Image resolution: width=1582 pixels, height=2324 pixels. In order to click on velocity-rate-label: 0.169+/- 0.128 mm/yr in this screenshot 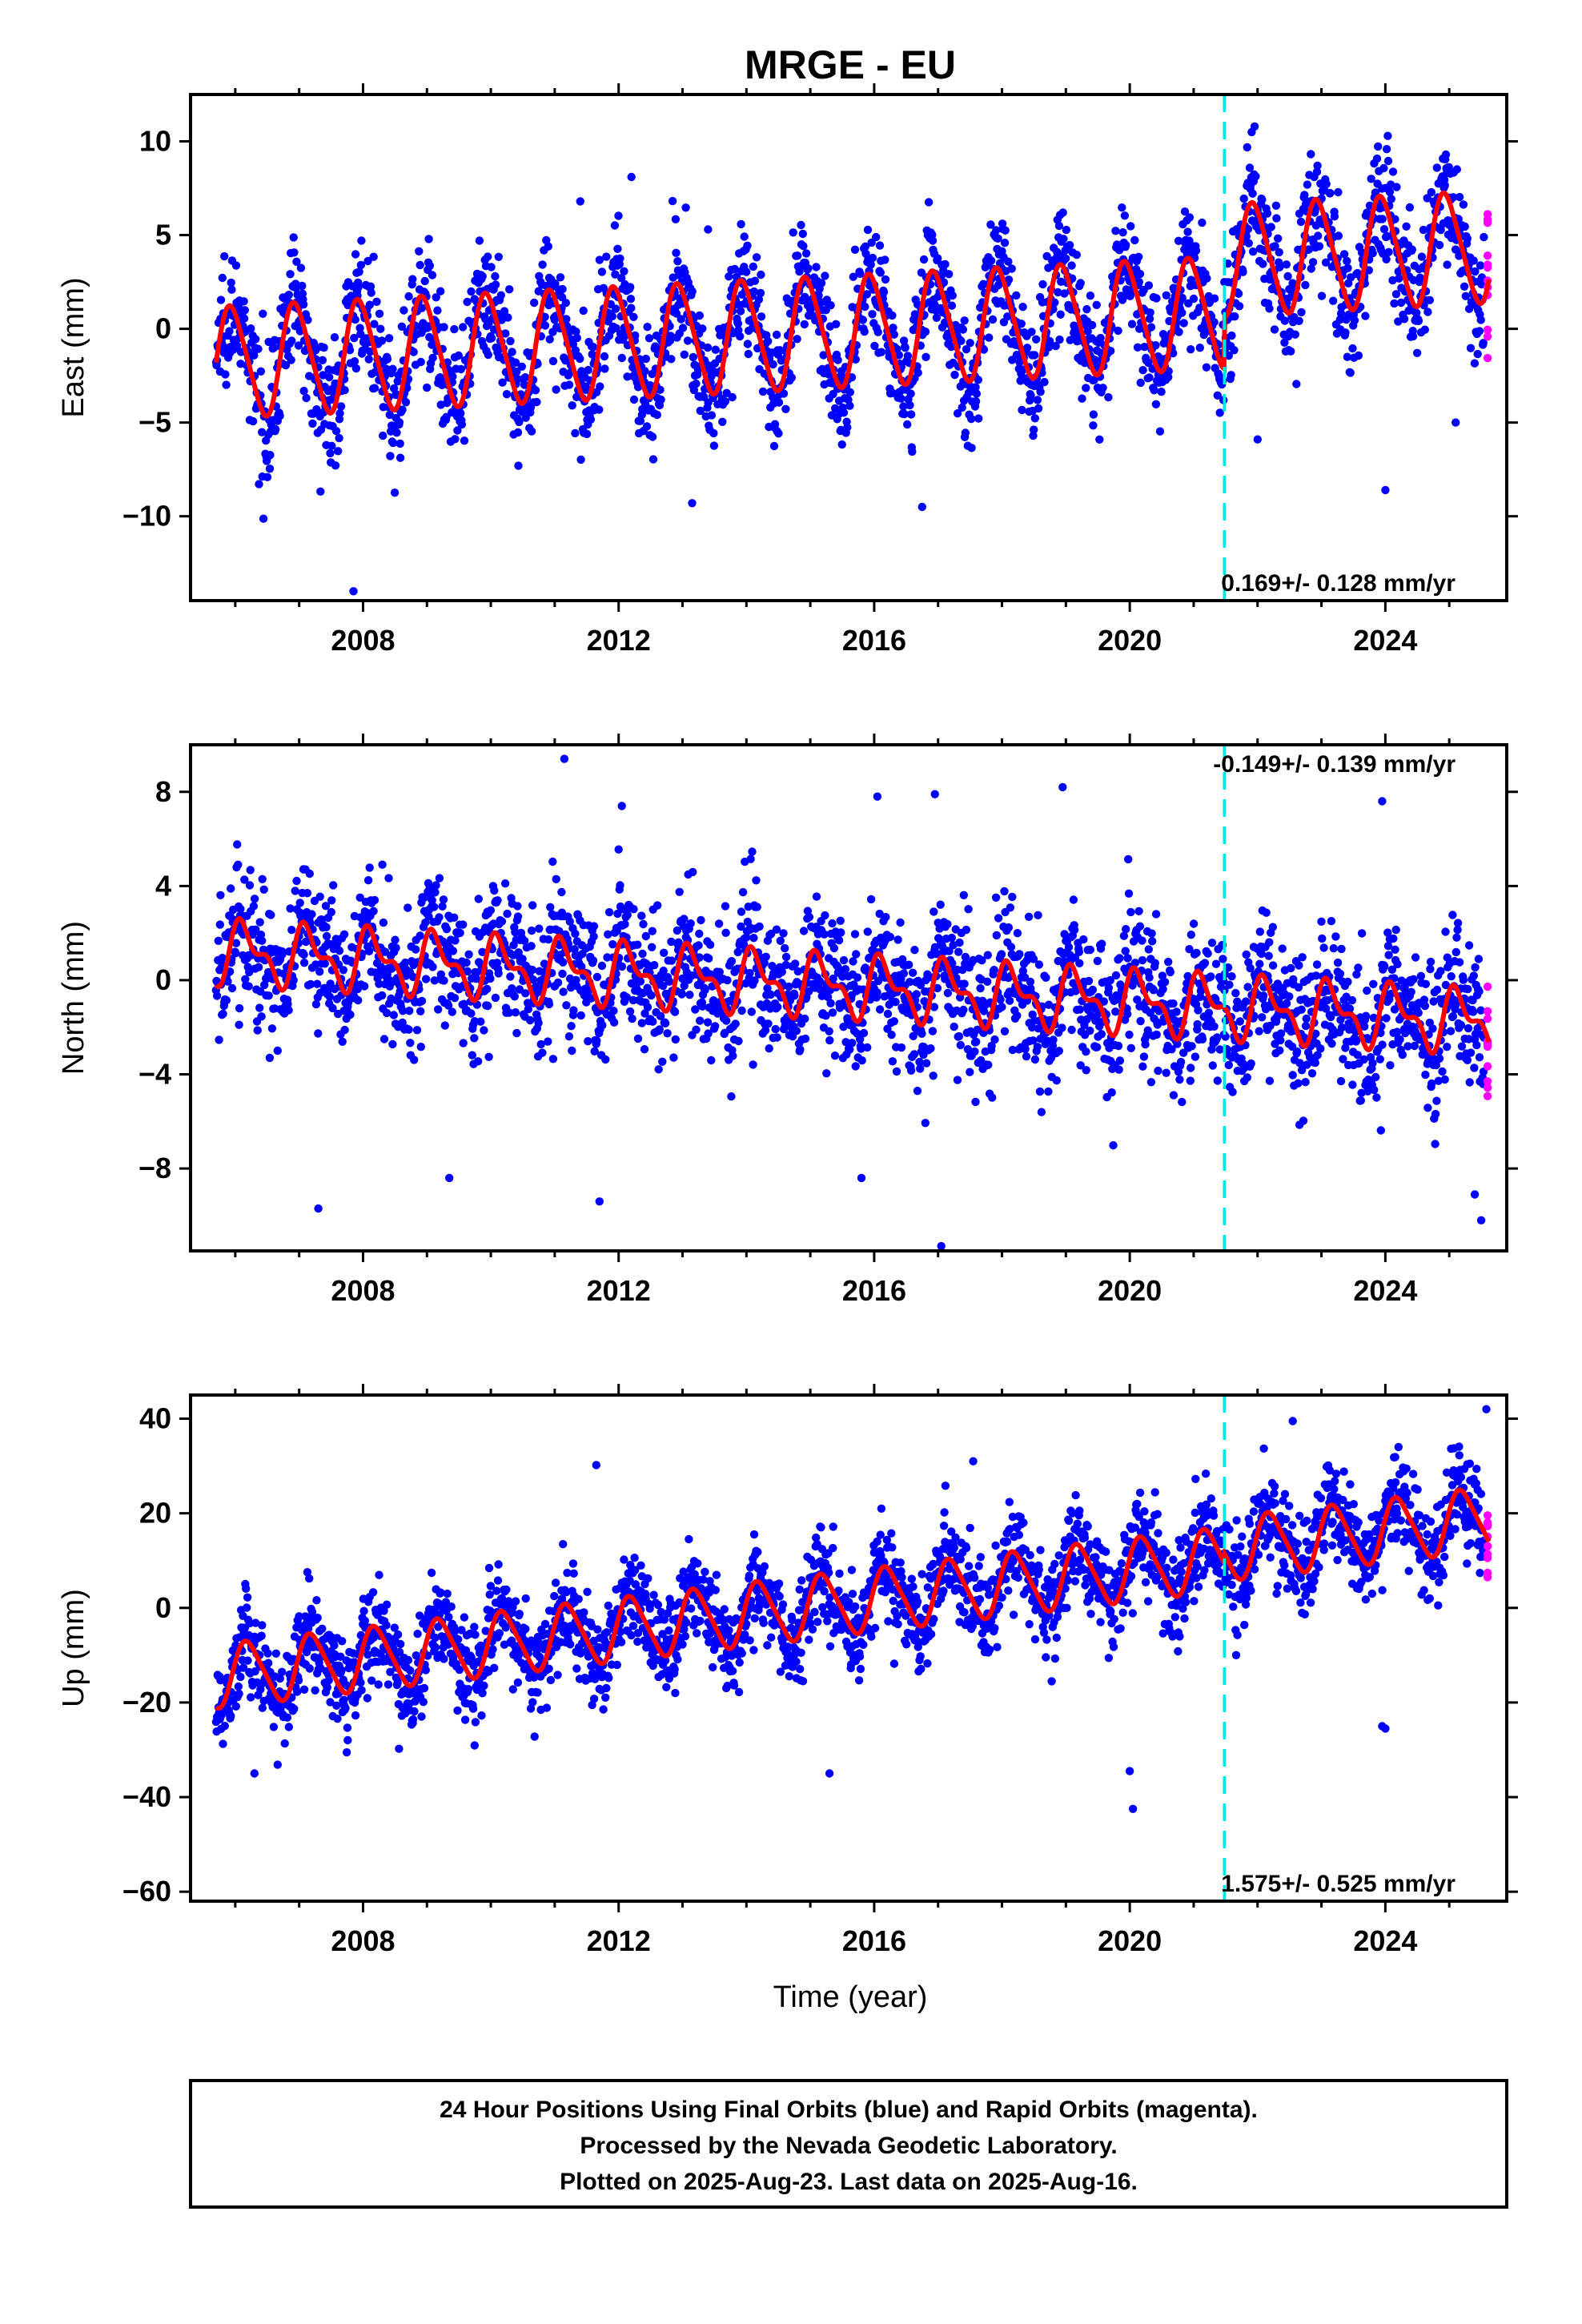, I will do `click(1338, 583)`.